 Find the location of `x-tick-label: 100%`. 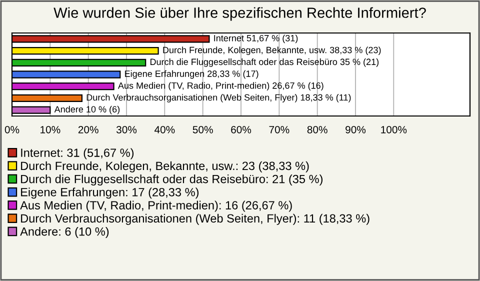

x-tick-label: 100% is located at coordinates (394, 130).